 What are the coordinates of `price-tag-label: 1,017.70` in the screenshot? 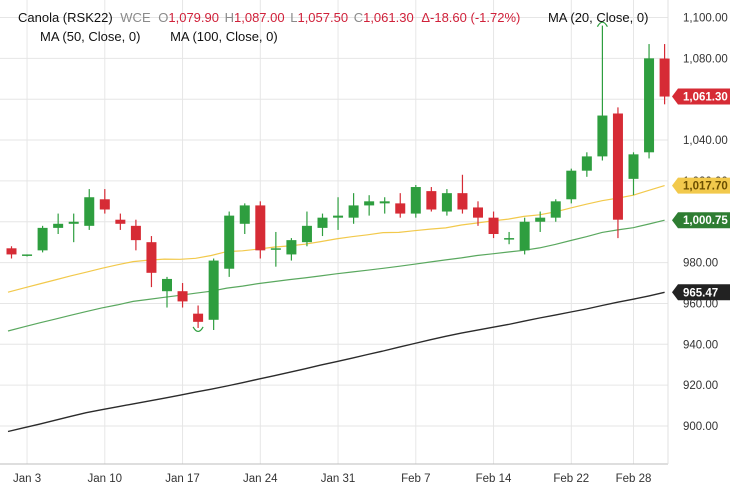 It's located at (705, 187).